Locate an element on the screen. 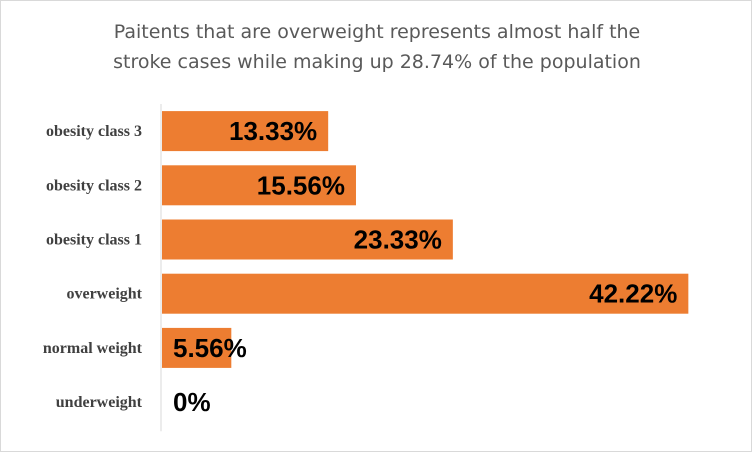 The height and width of the screenshot is (452, 752). category-label: obesity class 2 is located at coordinates (94, 185).